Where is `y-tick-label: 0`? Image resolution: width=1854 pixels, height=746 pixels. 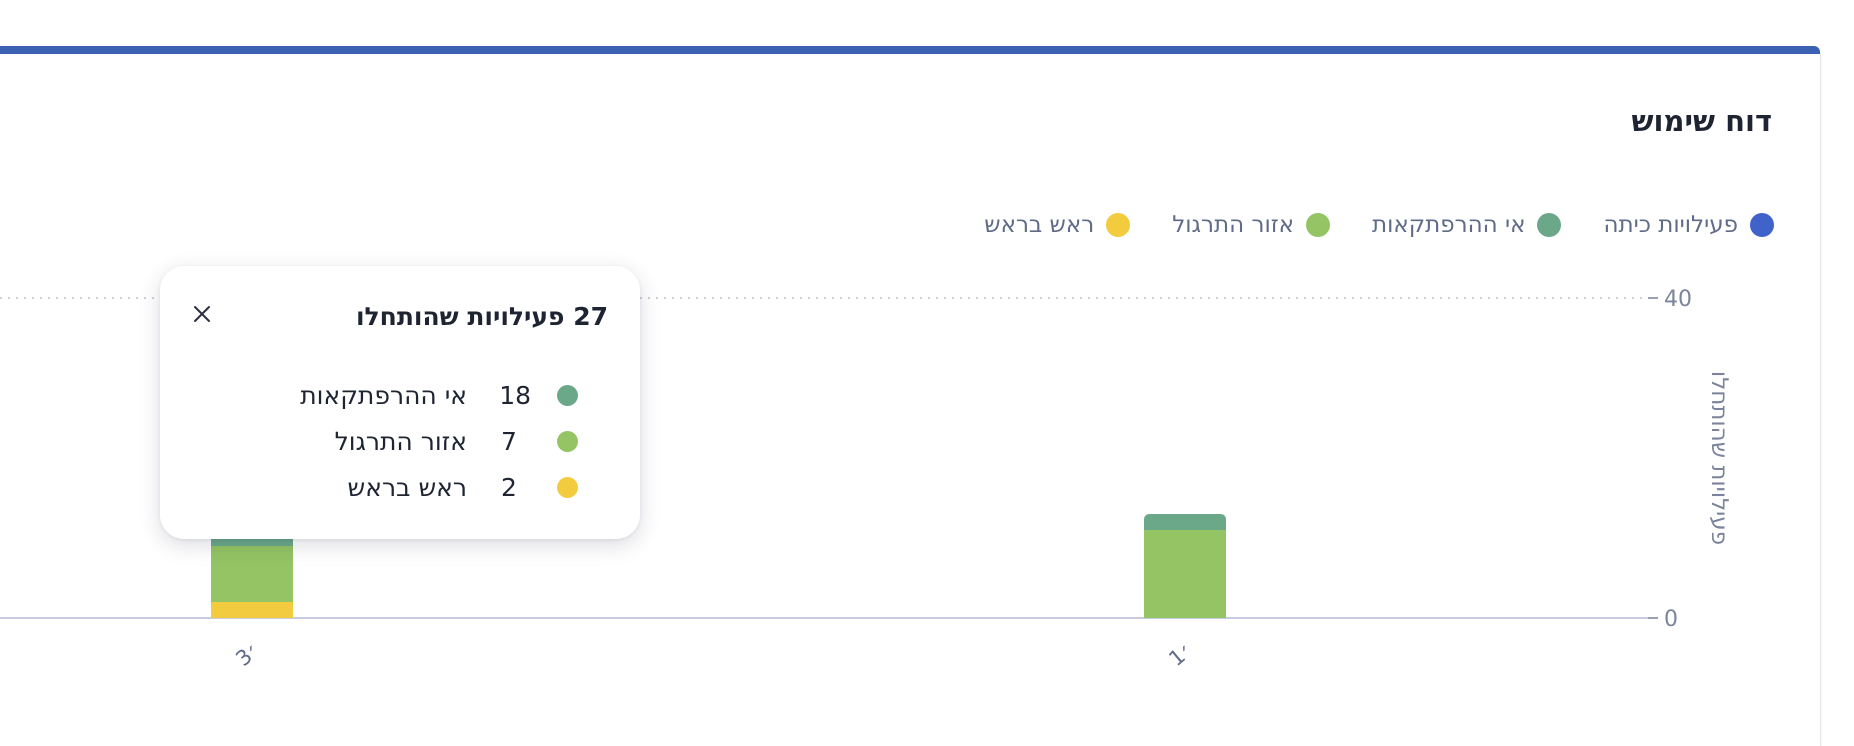
y-tick-label: 0 is located at coordinates (1671, 619).